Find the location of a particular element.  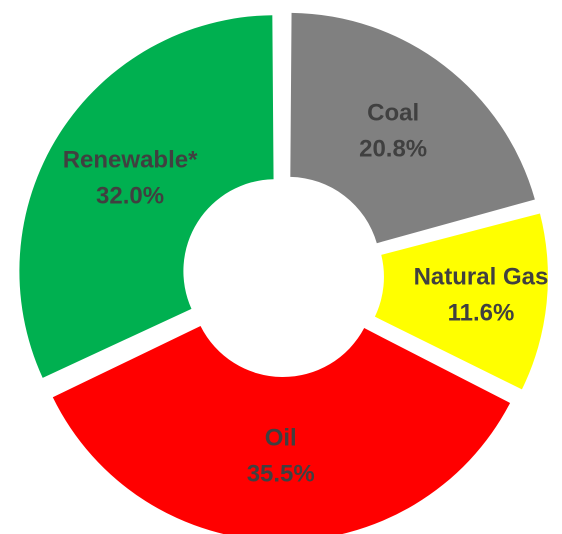

value-label: 11.6% is located at coordinates (481, 313).